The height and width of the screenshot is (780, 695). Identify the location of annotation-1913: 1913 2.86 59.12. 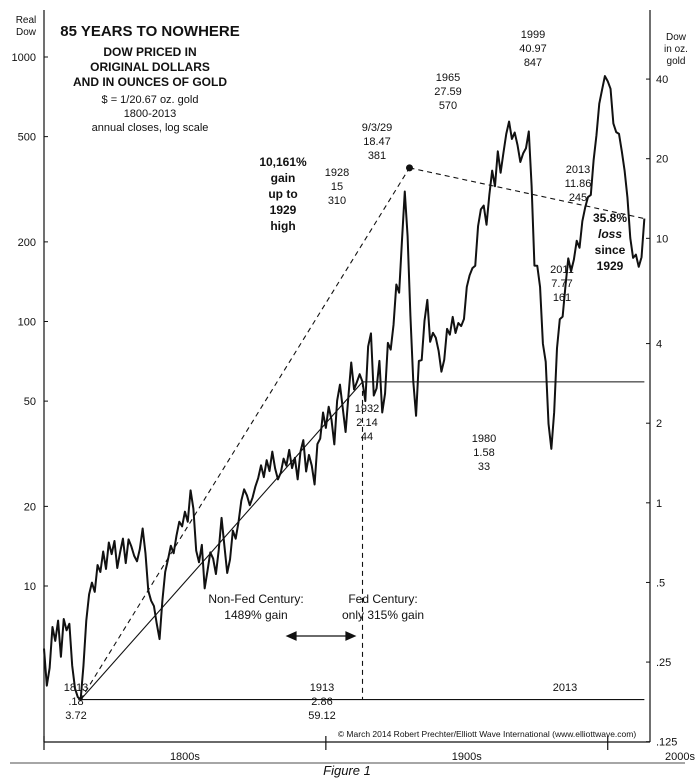
(322, 702).